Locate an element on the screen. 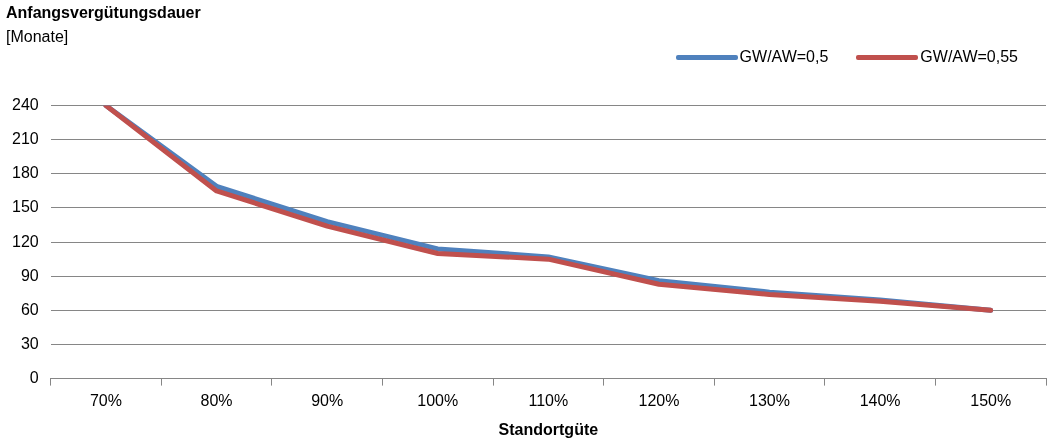 The image size is (1058, 448). x-tick-label: 110% is located at coordinates (548, 400).